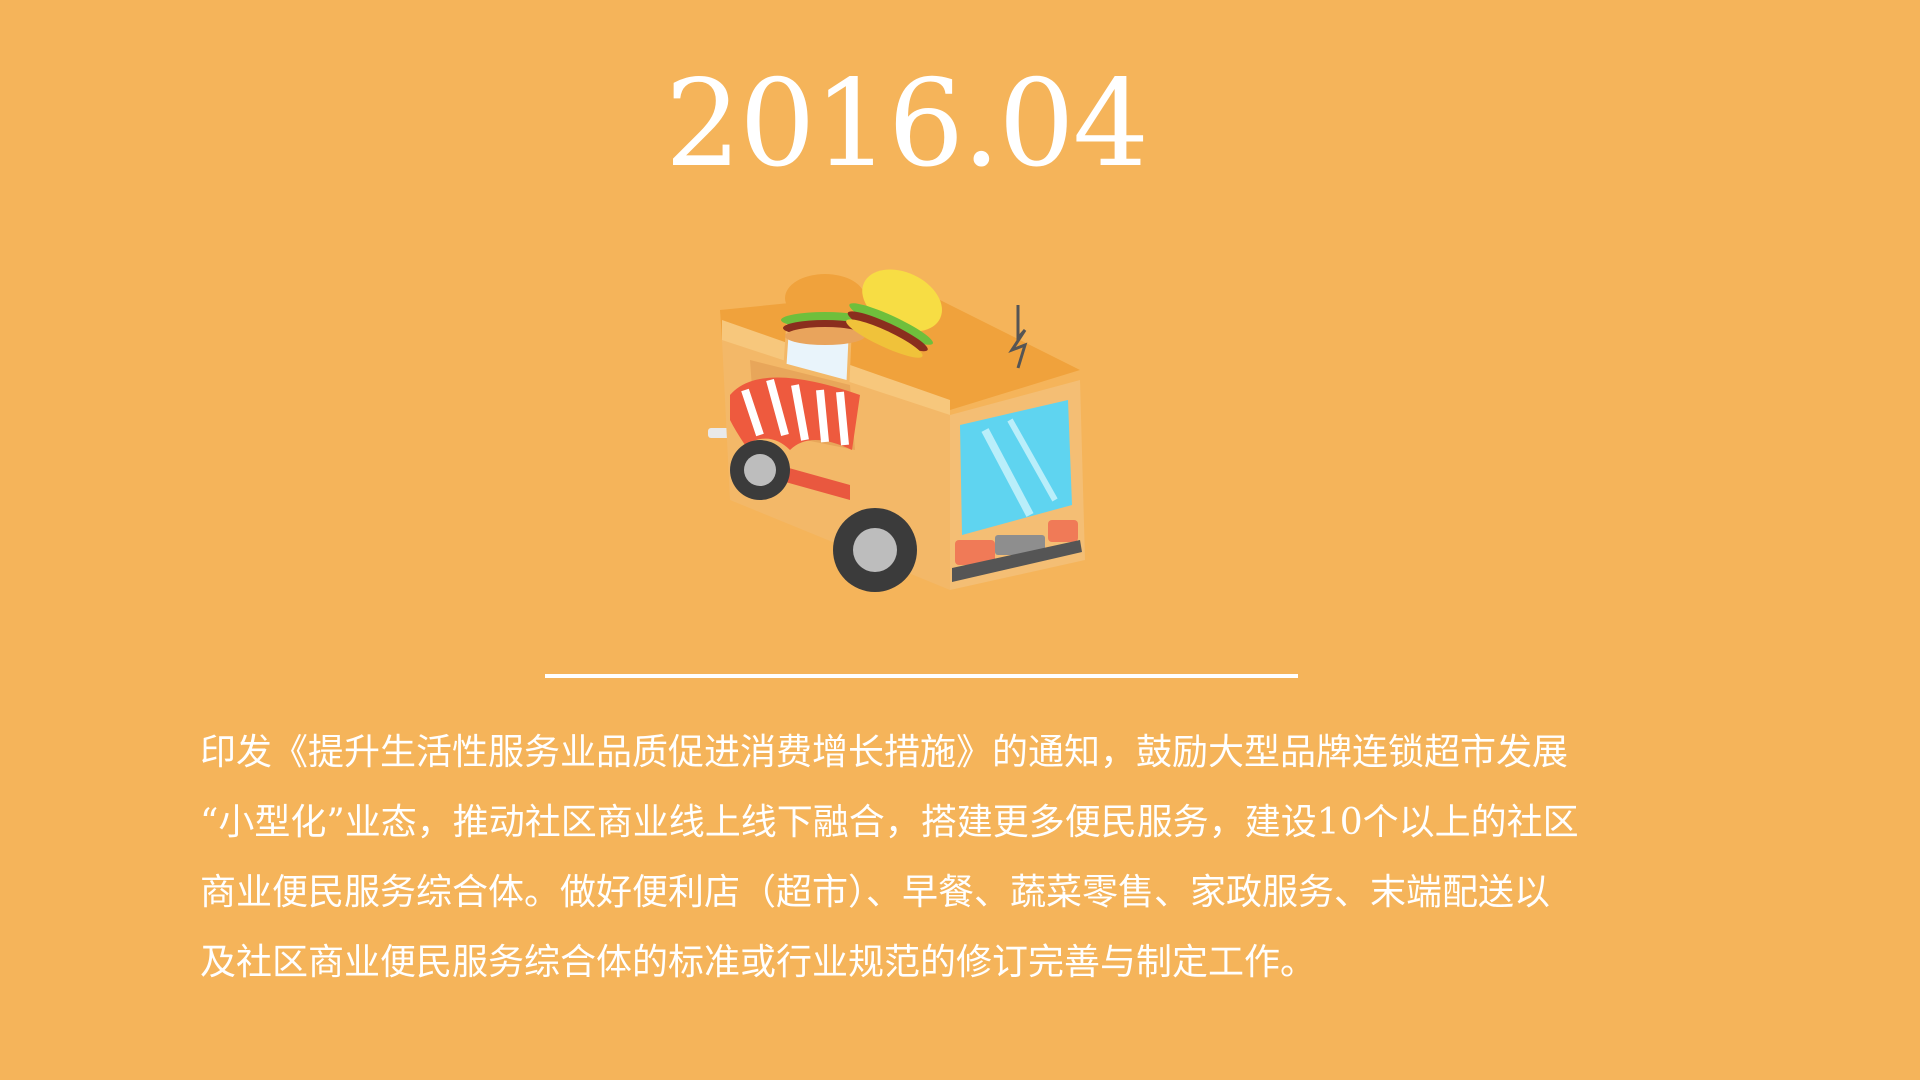 The height and width of the screenshot is (1080, 1920). What do you see at coordinates (884, 752) in the screenshot?
I see `body-line-1: 印发《提升生活性服务业品质促进消费增长措施》的通知，鼓励大型品牌连锁超市发展` at bounding box center [884, 752].